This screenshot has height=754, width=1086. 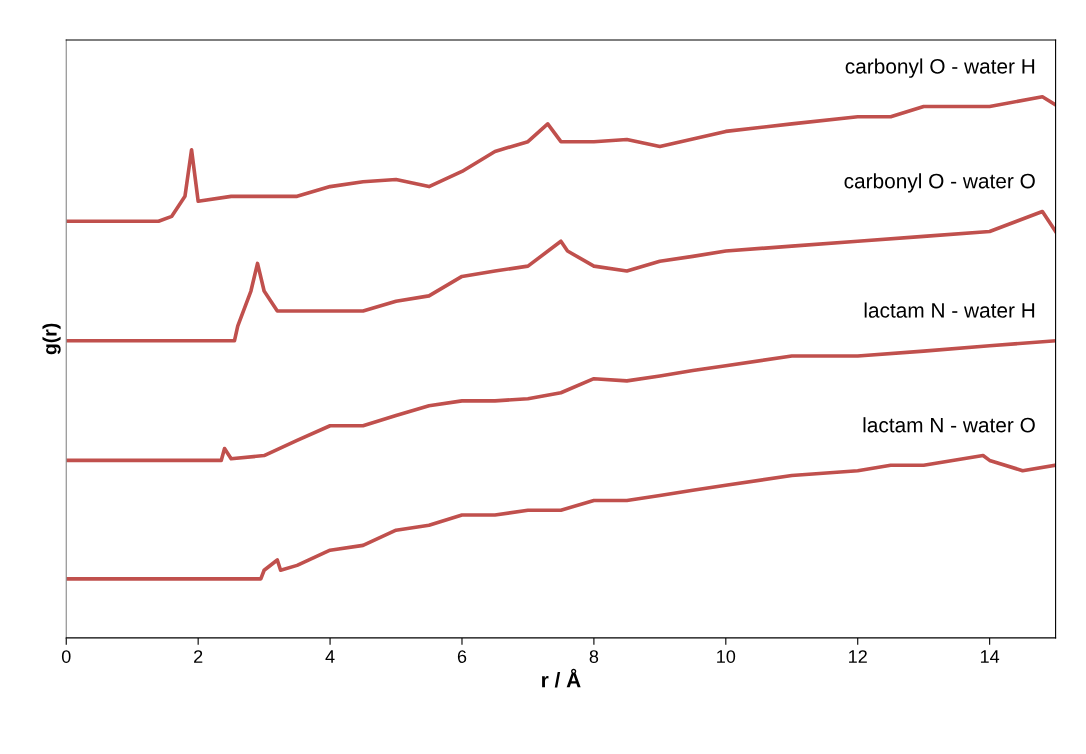 What do you see at coordinates (990, 656) in the screenshot?
I see `x-tick-label: 14` at bounding box center [990, 656].